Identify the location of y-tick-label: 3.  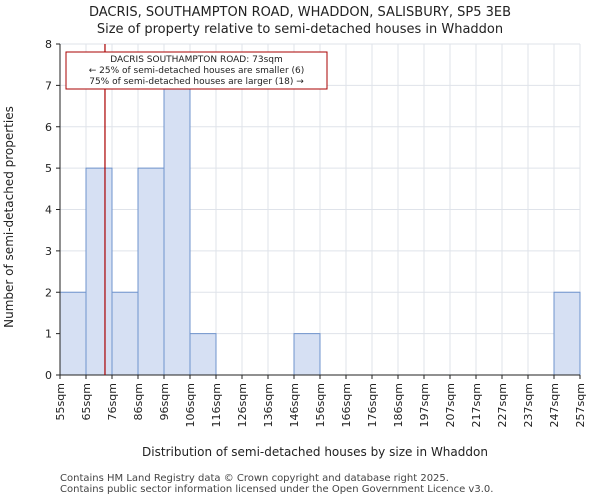
(48, 251).